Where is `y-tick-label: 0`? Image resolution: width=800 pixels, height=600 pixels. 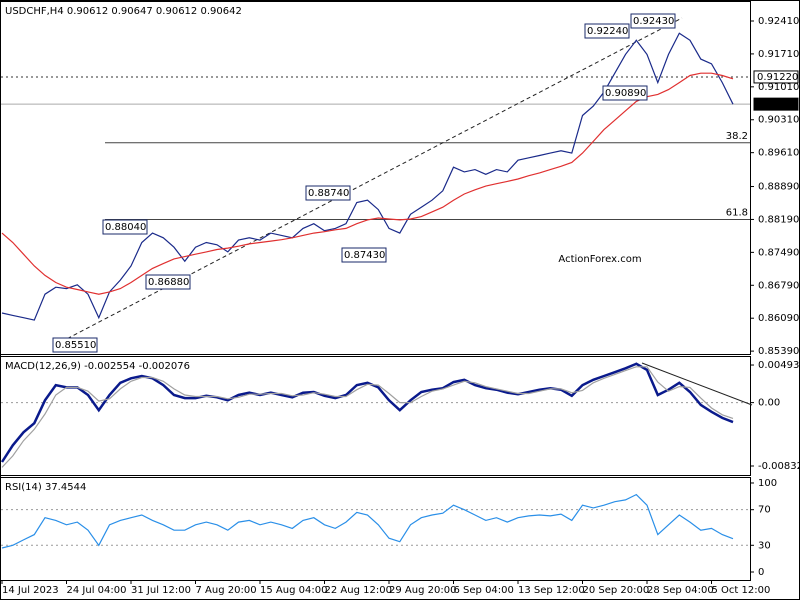 y-tick-label: 0 is located at coordinates (761, 572).